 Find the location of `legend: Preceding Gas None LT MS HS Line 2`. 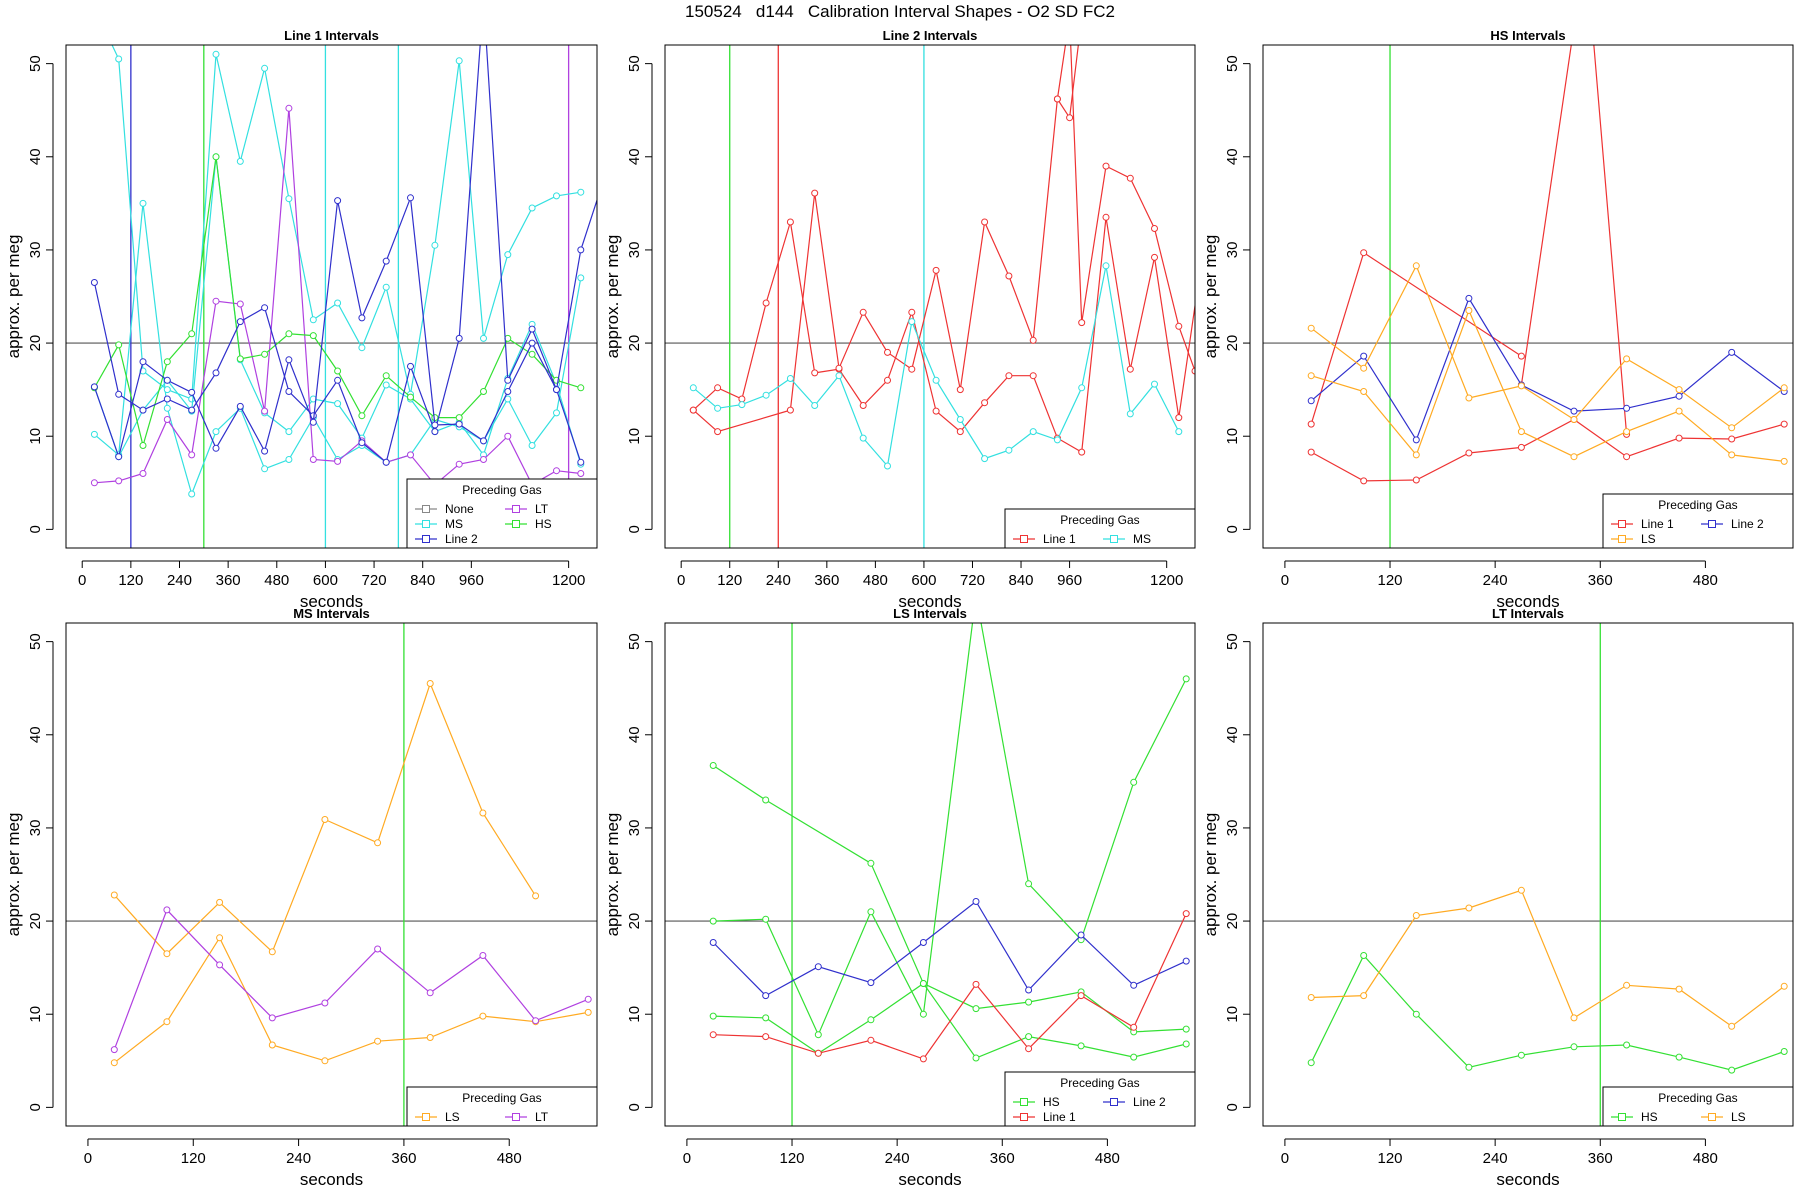

legend: Preceding Gas None LT MS HS Line 2 is located at coordinates (502, 513).